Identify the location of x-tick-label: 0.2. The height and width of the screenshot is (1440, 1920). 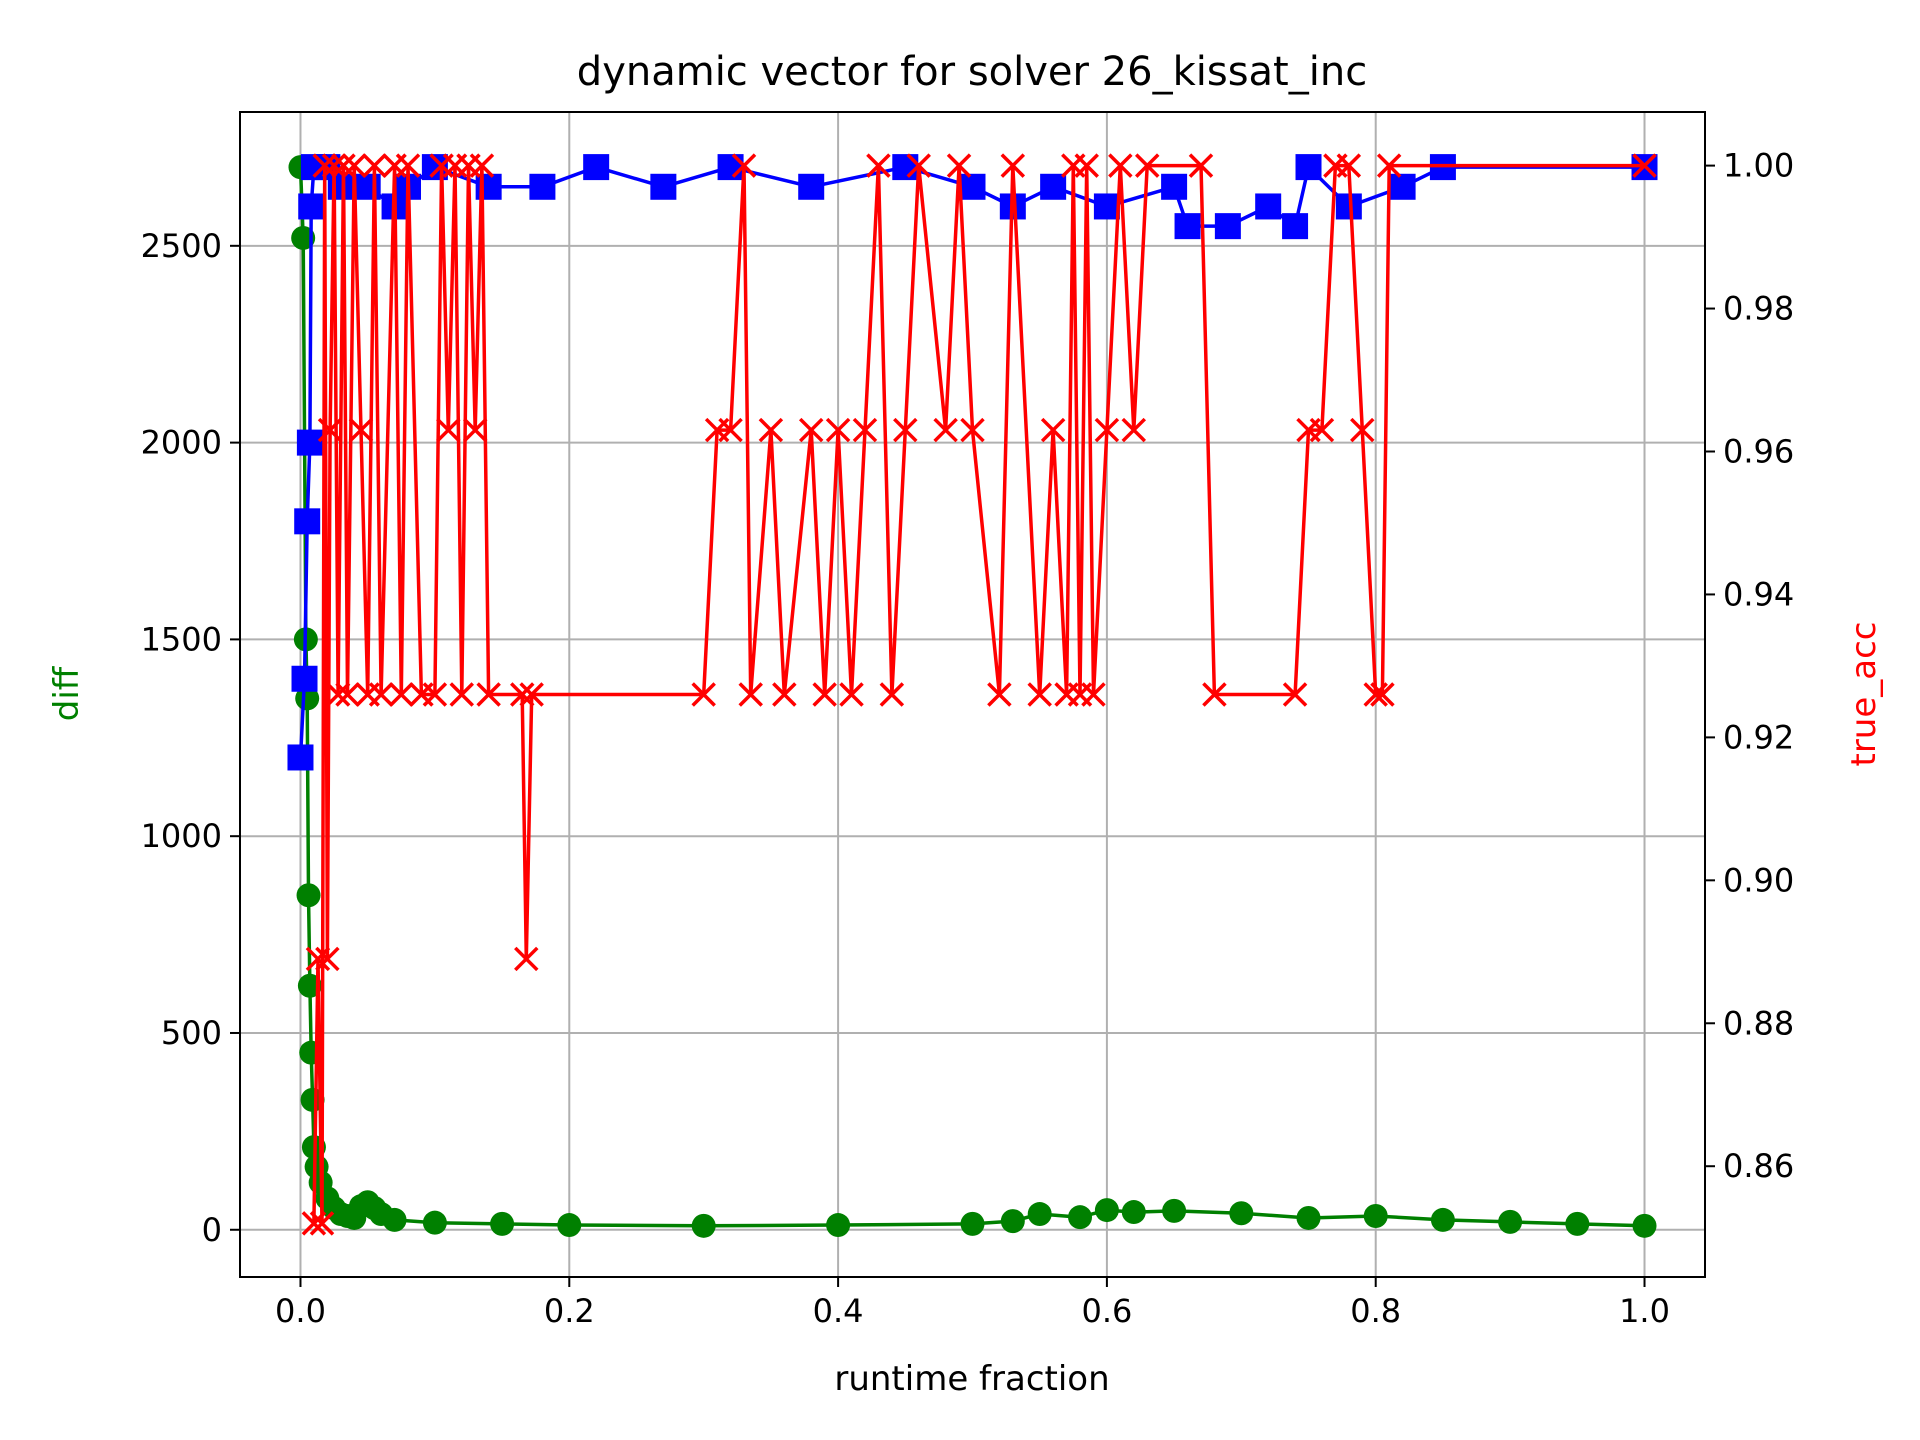
(569, 1311).